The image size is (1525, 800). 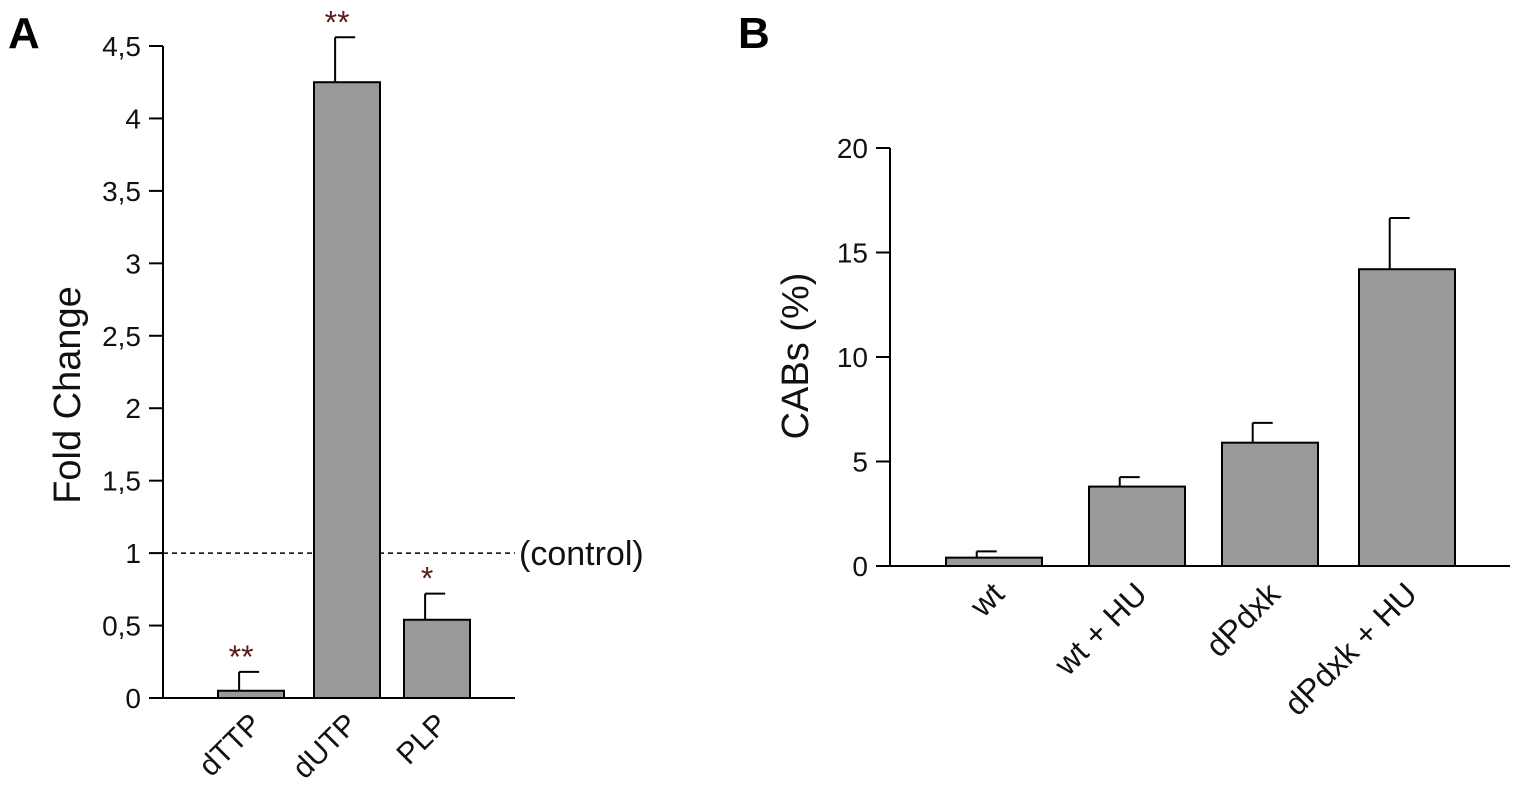 I want to click on panel-a-label: A, so click(x=24, y=33).